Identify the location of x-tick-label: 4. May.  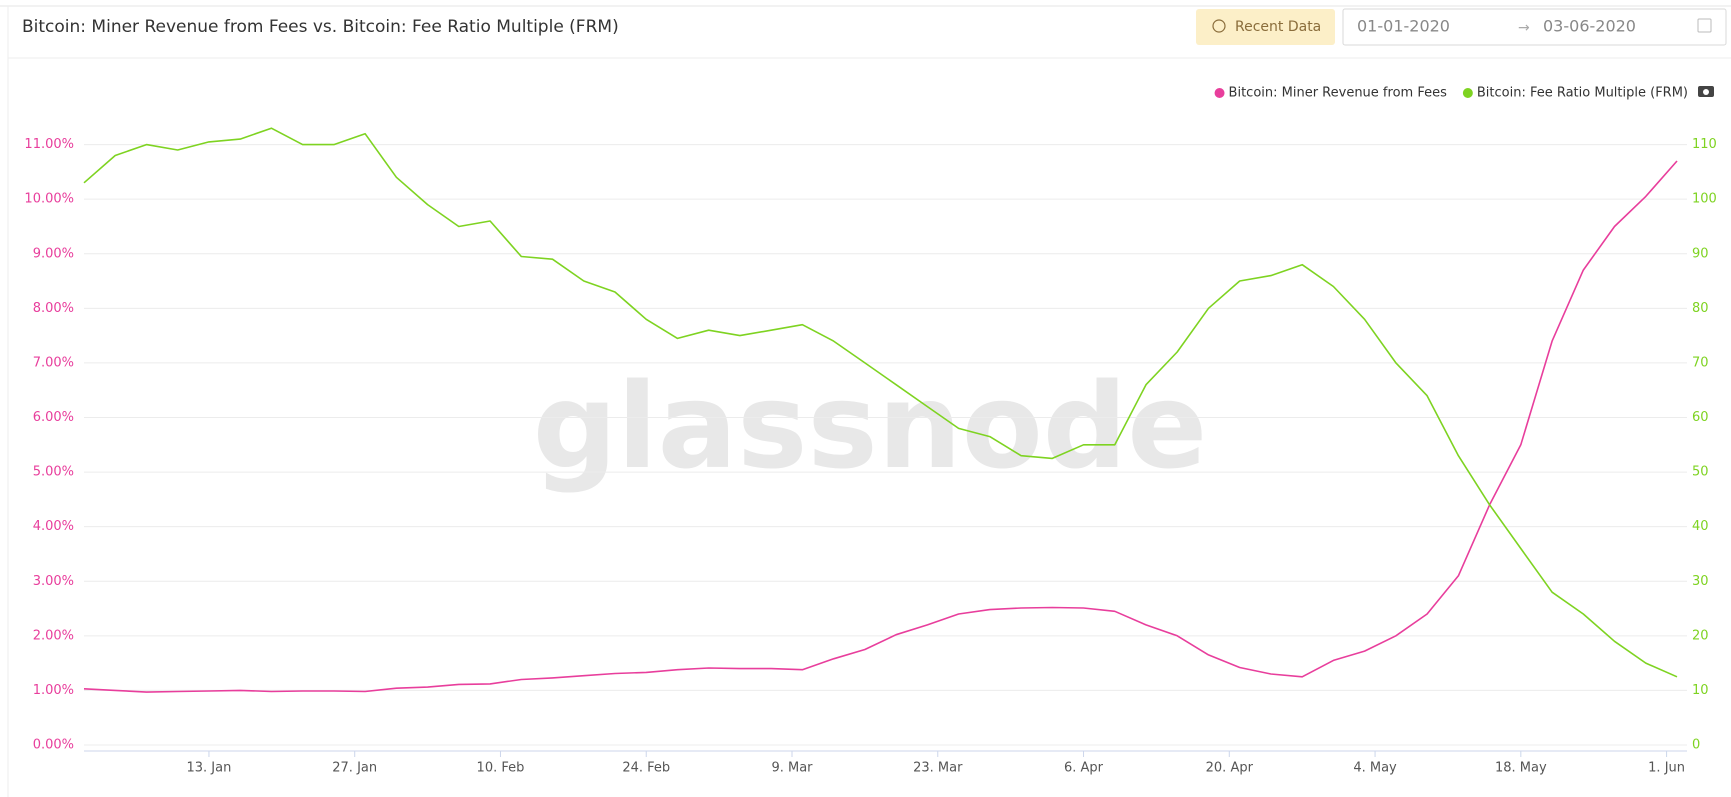
(1375, 768).